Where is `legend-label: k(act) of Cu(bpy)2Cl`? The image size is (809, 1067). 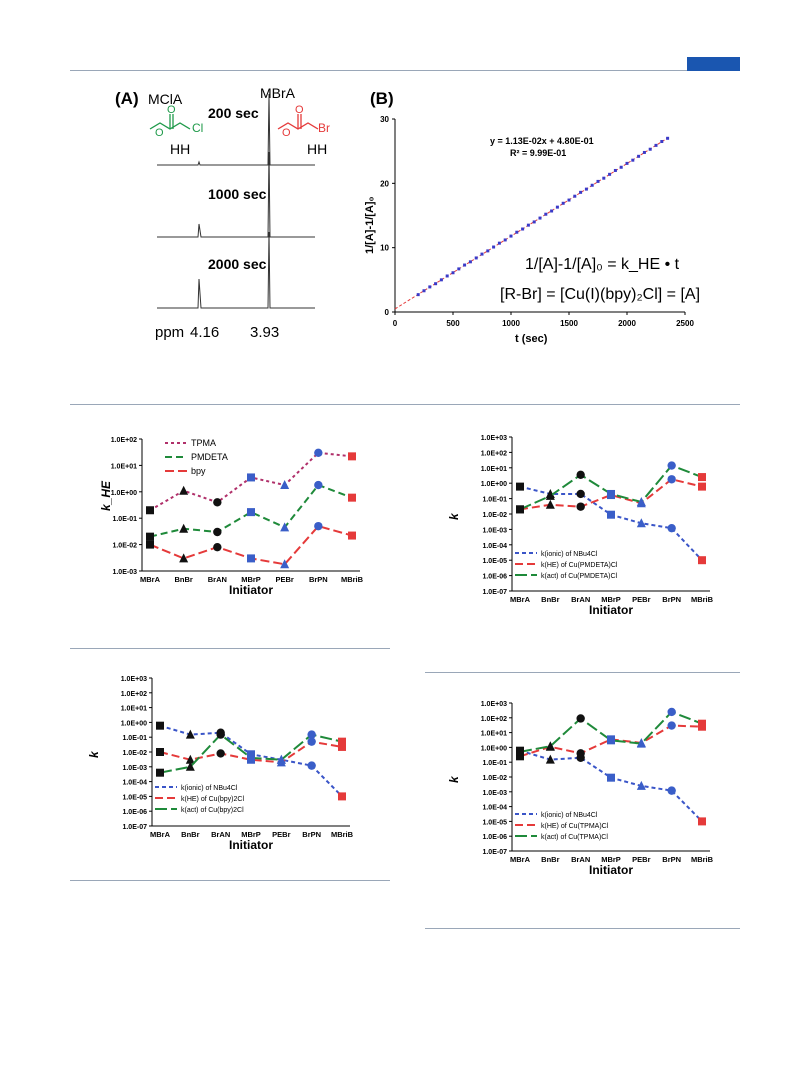
legend-label: k(act) of Cu(bpy)2Cl is located at coordinates (212, 810).